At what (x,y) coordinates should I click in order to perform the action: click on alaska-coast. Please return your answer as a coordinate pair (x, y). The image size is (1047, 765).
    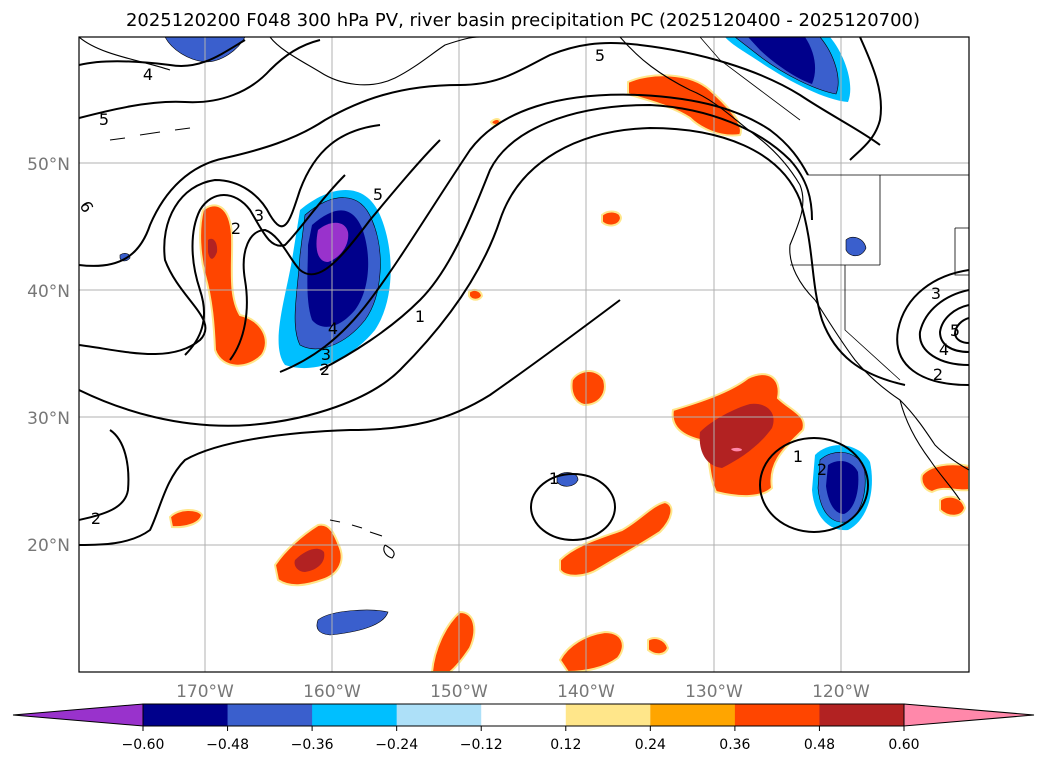
    Looking at the image, I should click on (280, 61).